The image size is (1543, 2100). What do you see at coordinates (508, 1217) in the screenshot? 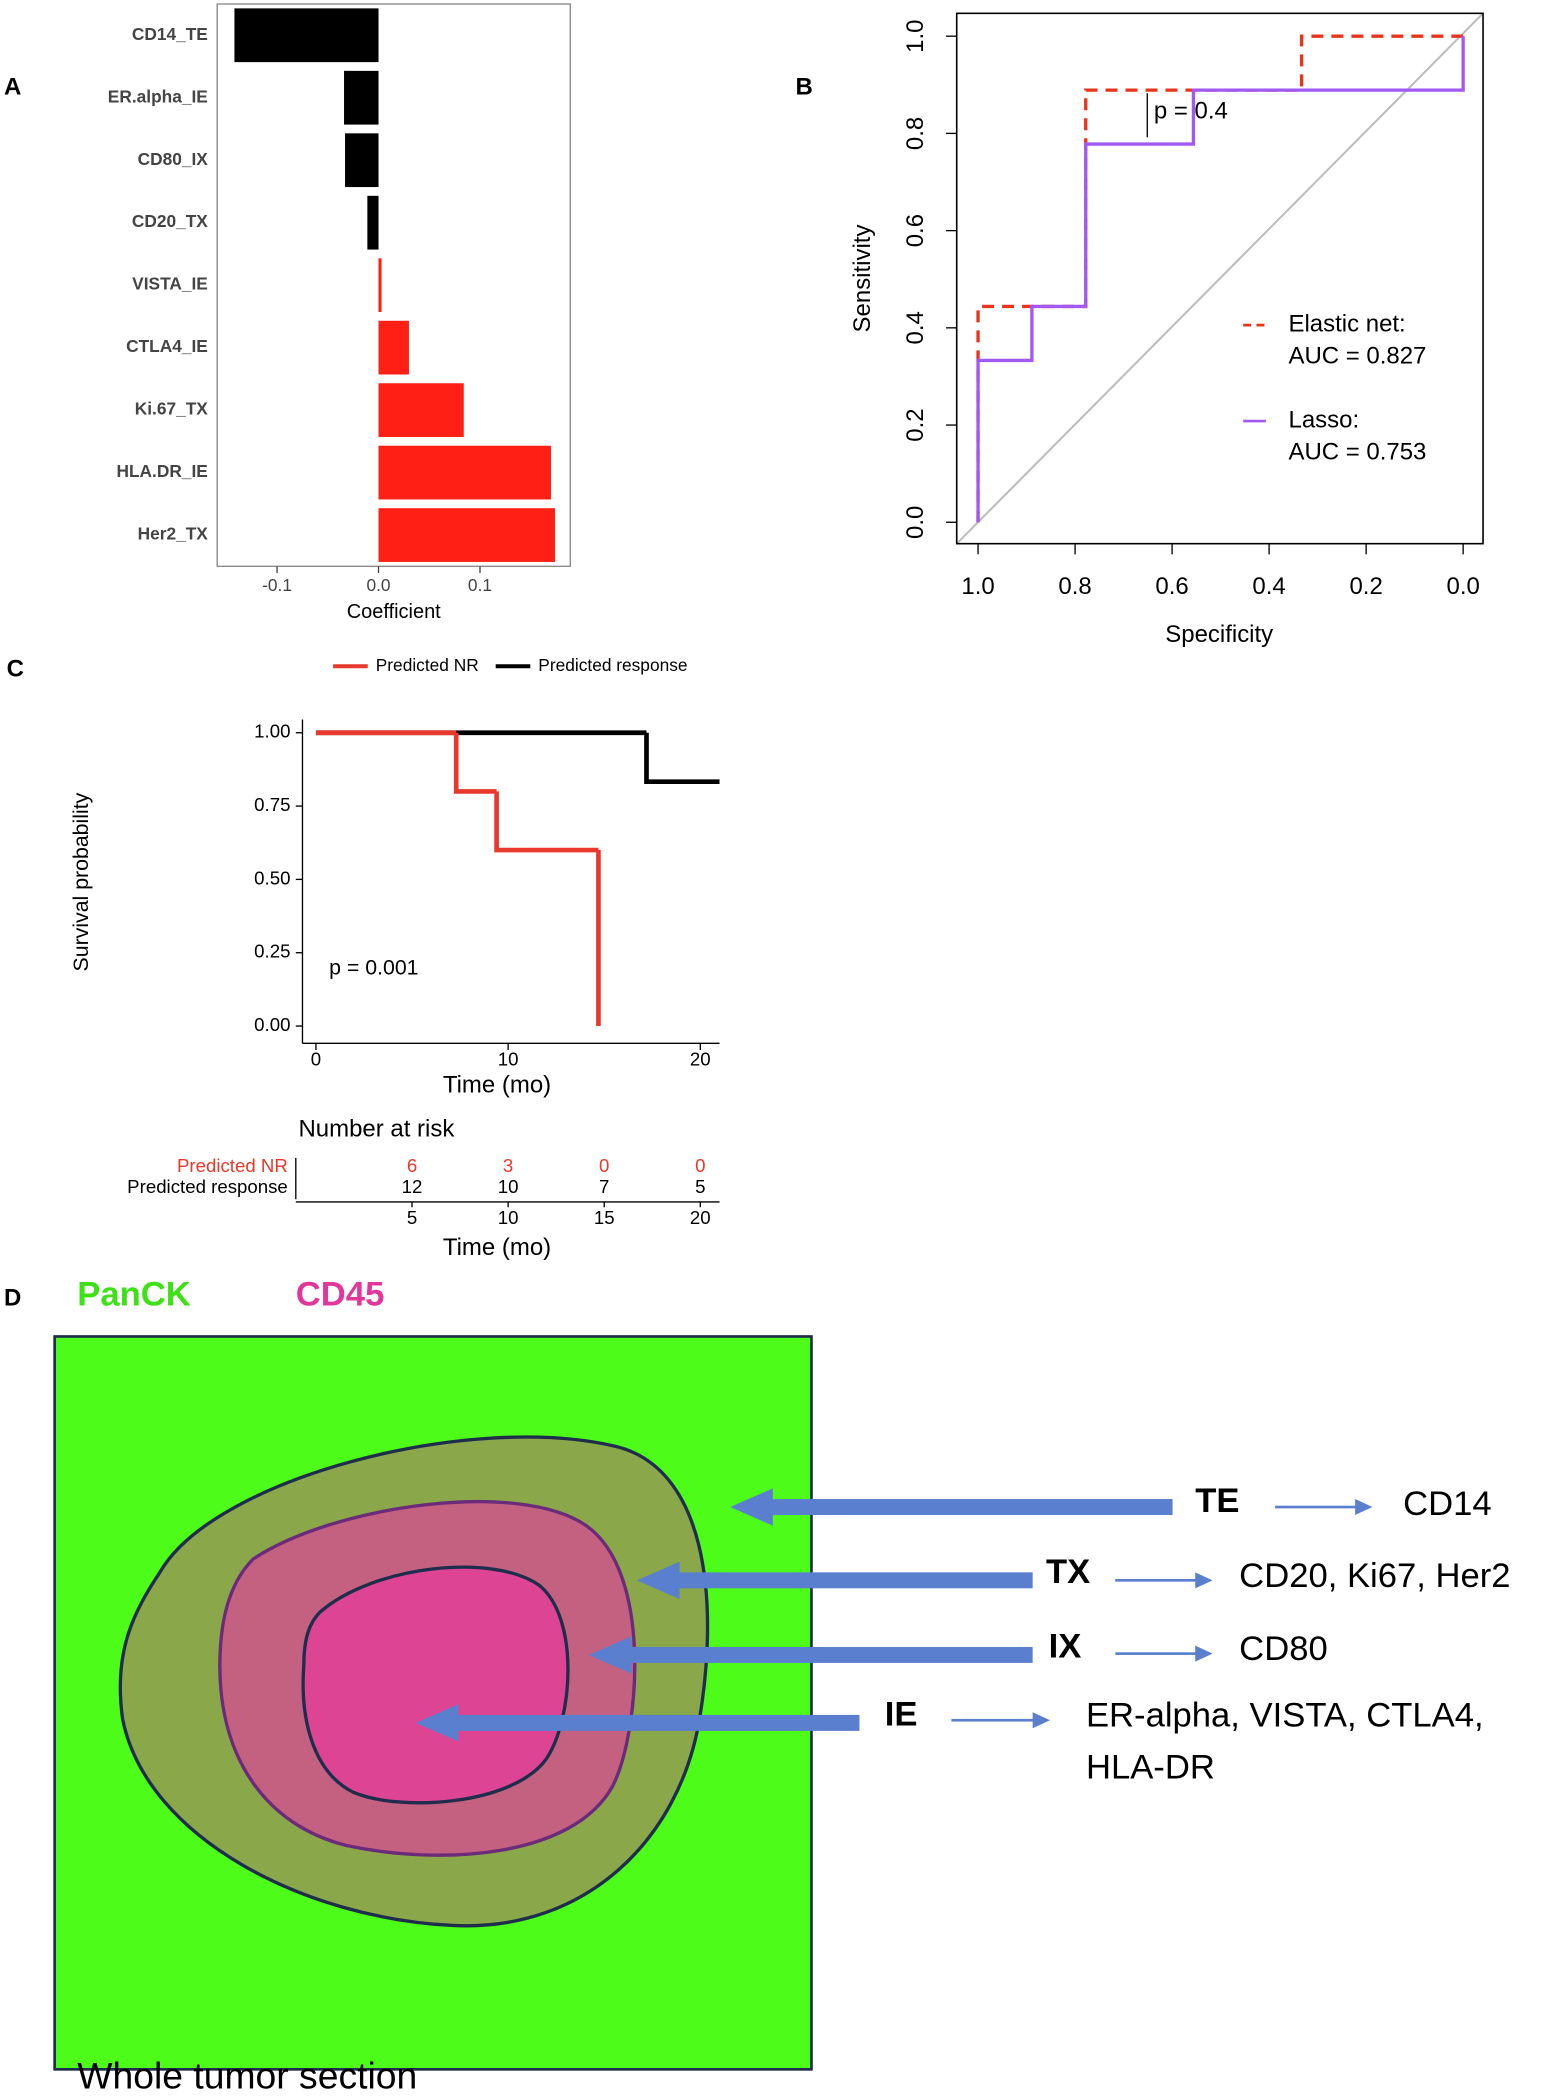
I see `risk-tick-label: 10` at bounding box center [508, 1217].